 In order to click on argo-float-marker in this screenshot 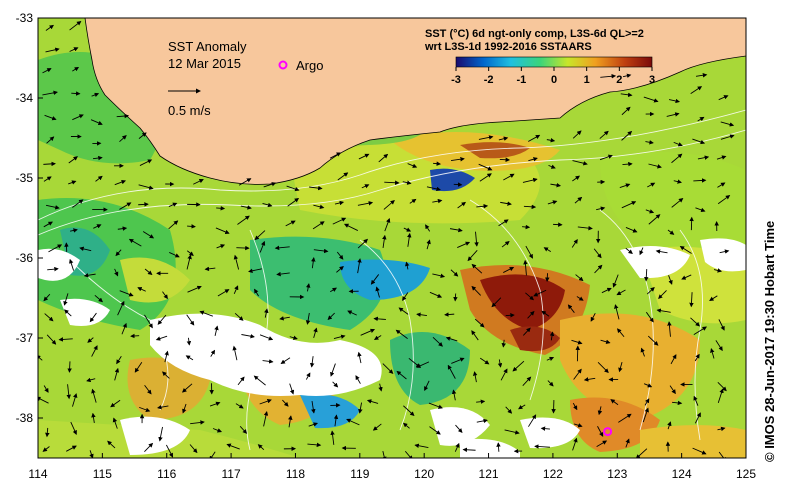, I will do `click(608, 432)`.